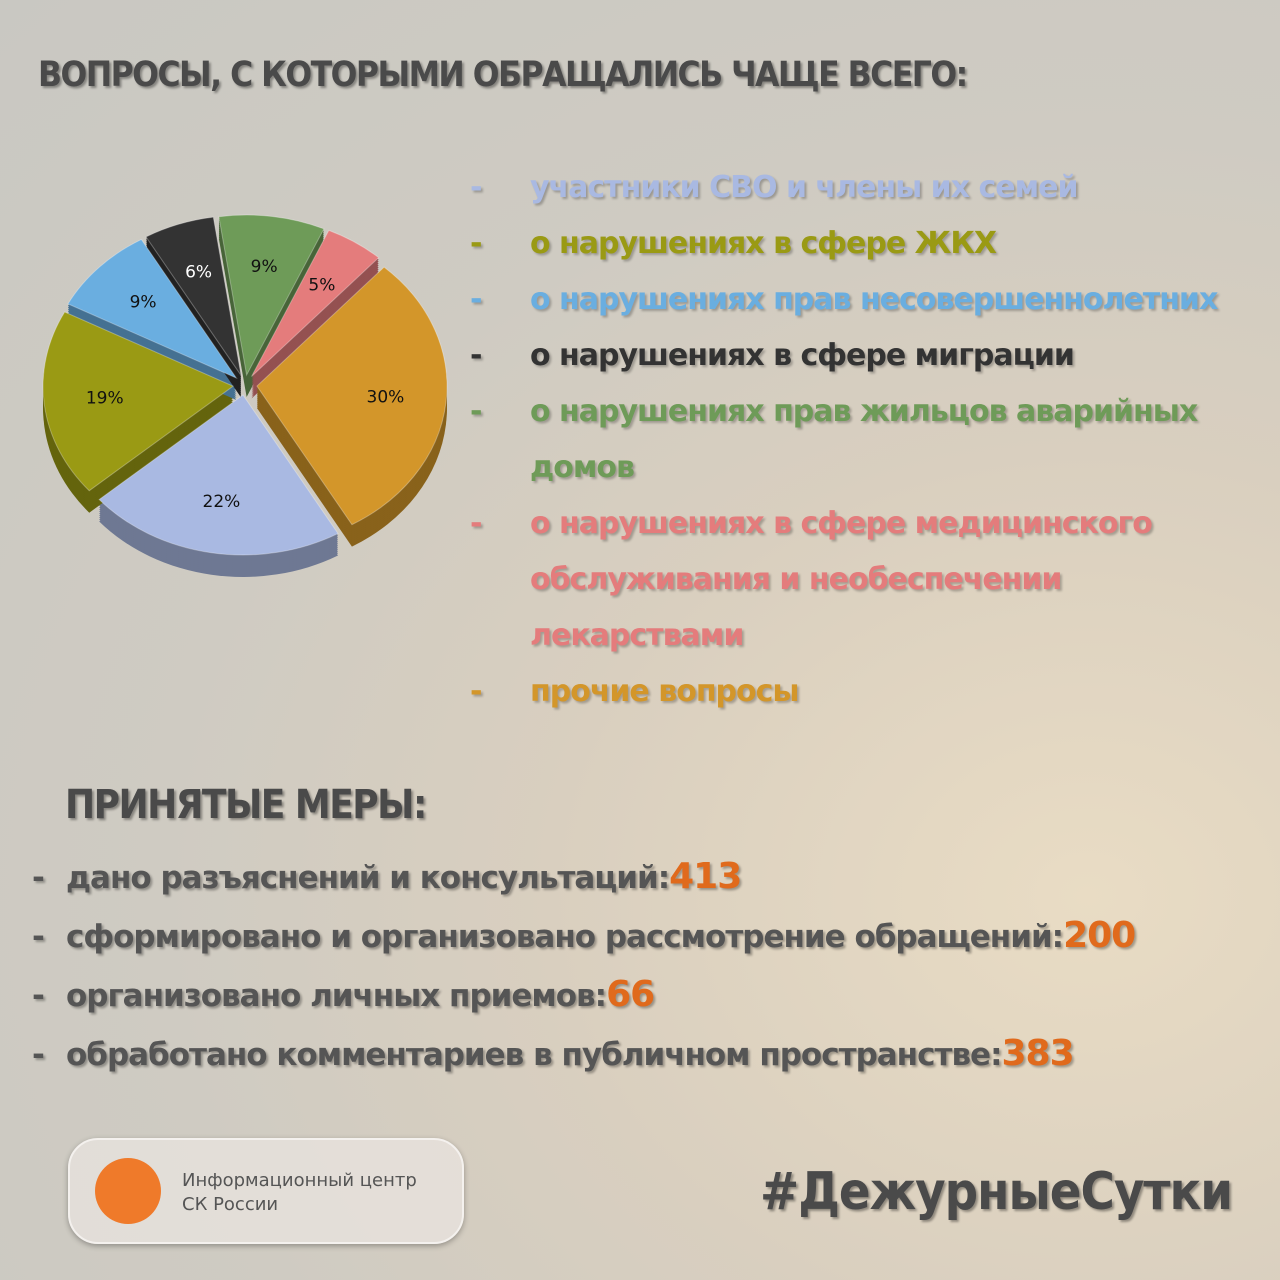 The height and width of the screenshot is (1280, 1280). I want to click on legend-item: - о нарушениях в сфере миграции, so click(865, 356).